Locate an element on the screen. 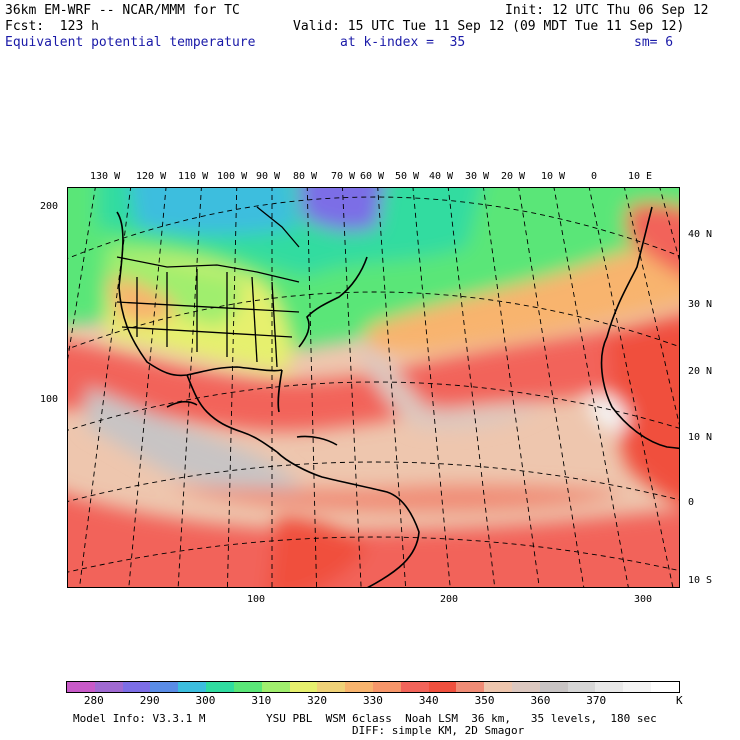 The width and height of the screenshot is (740, 740). latitude-label: 10 N is located at coordinates (700, 437).